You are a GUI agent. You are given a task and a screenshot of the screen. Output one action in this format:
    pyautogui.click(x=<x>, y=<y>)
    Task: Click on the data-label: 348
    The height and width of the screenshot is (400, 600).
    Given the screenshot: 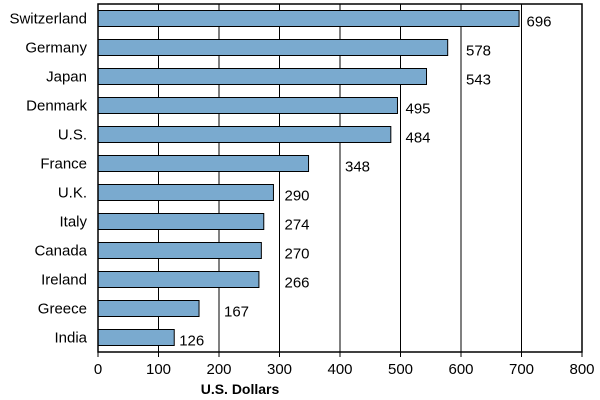 What is the action you would take?
    pyautogui.click(x=357, y=167)
    